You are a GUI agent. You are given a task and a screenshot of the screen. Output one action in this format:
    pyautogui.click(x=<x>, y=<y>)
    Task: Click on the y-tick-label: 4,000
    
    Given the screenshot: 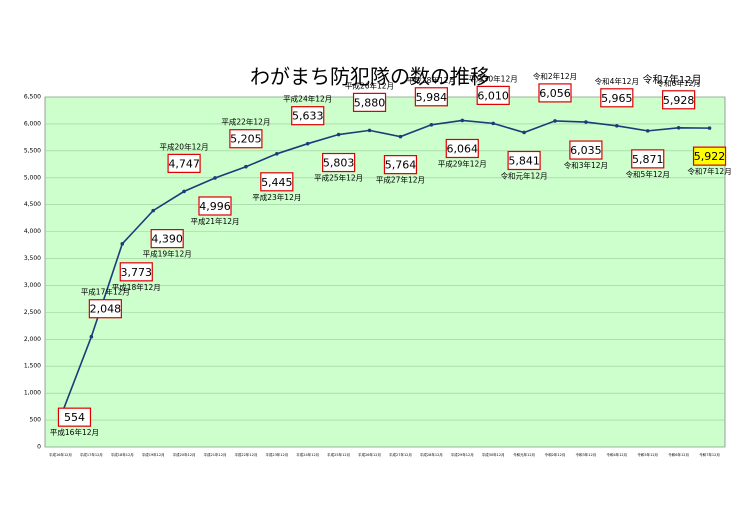 What is the action you would take?
    pyautogui.click(x=32, y=231)
    